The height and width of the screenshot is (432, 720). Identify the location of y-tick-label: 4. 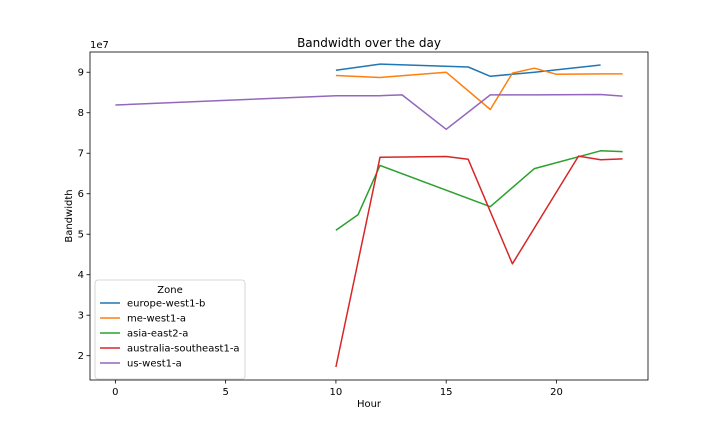
(81, 275).